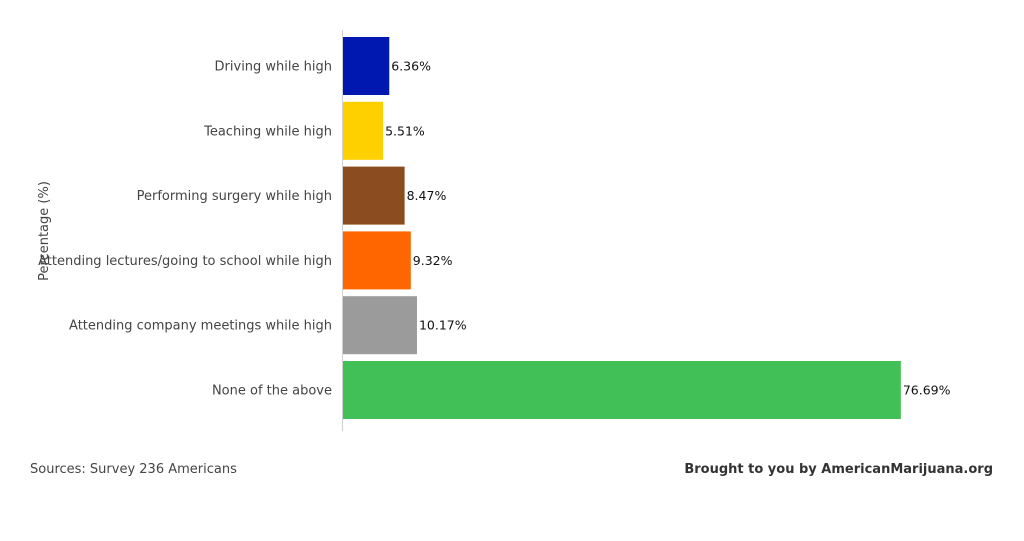 The image size is (1024, 541). Describe the element at coordinates (267, 131) in the screenshot. I see `category-label: Teaching while high` at that location.